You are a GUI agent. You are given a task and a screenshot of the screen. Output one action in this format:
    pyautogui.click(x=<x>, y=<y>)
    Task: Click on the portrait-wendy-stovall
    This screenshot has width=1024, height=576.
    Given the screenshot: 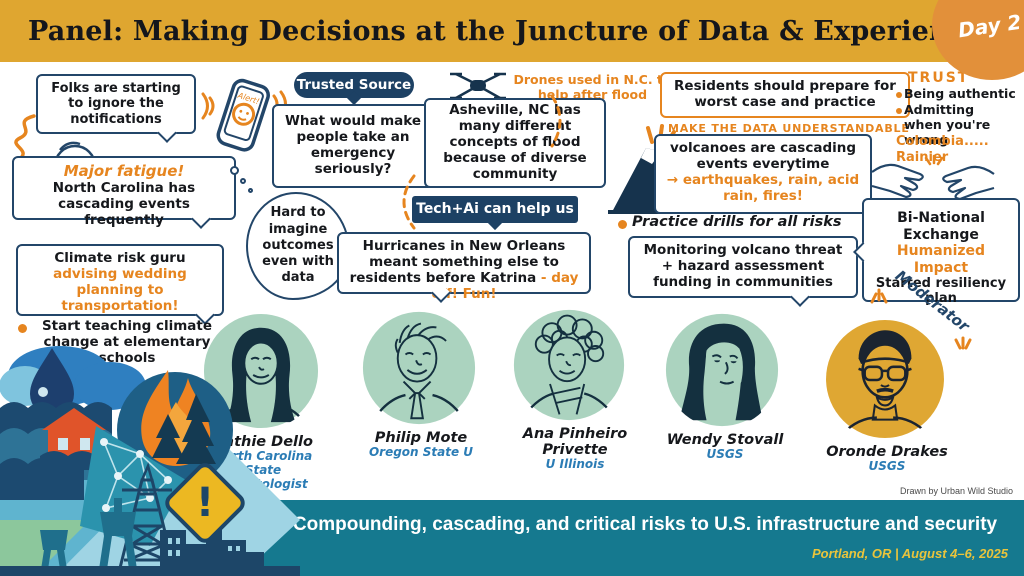 What is the action you would take?
    pyautogui.click(x=722, y=370)
    